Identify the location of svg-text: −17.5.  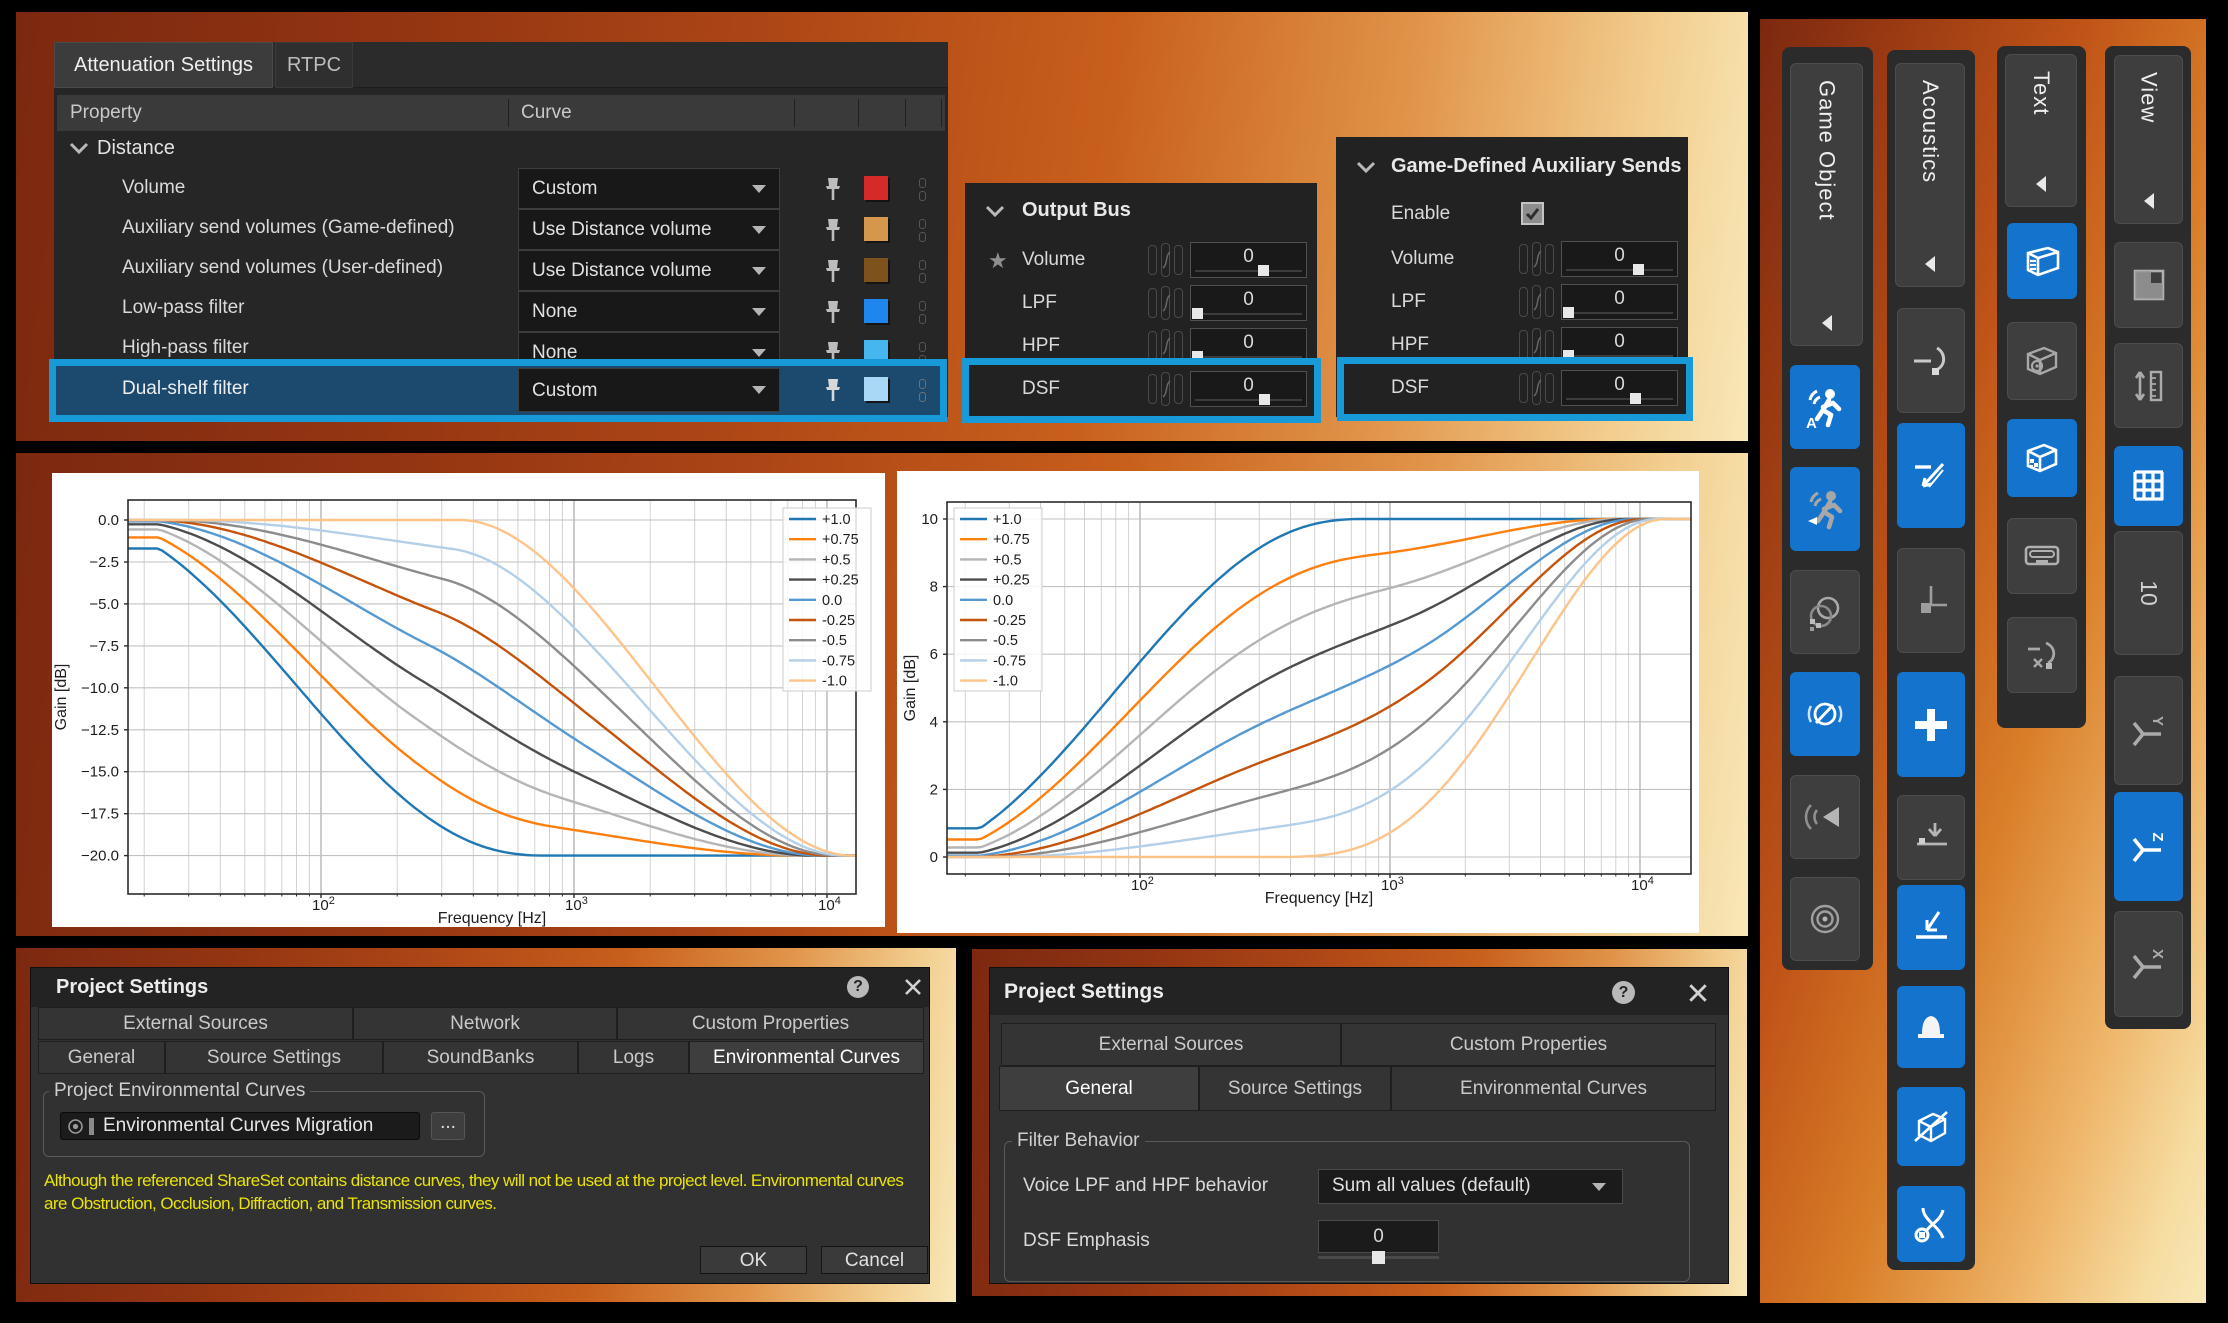
(100, 814).